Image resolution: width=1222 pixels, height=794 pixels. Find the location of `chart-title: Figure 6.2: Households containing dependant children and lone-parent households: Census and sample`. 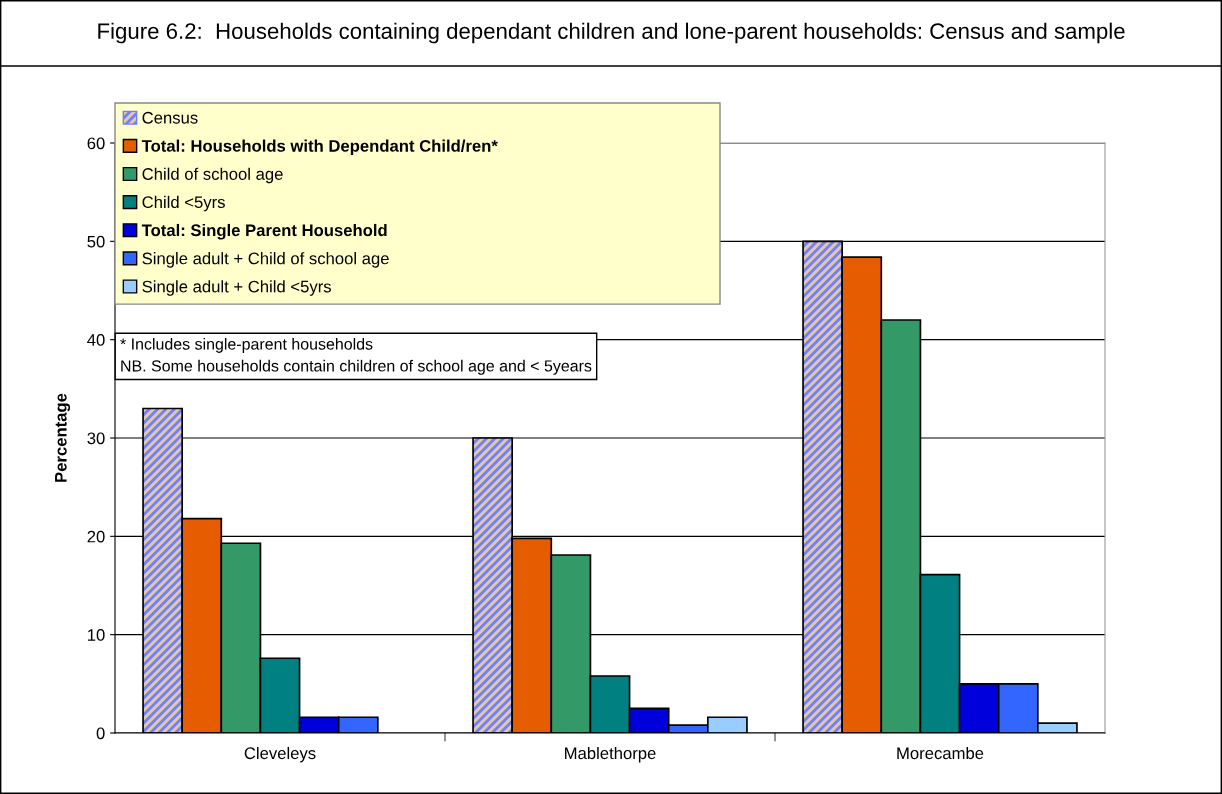

chart-title: Figure 6.2: Households containing dependant children and lone-parent households: Census and sample is located at coordinates (611, 33).